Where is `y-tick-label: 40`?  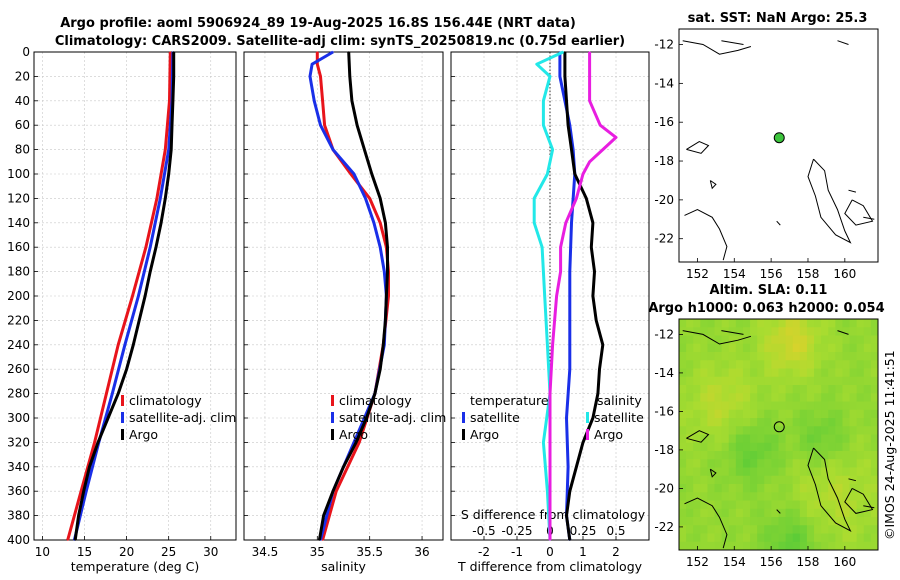
y-tick-label: 40 is located at coordinates (22, 101).